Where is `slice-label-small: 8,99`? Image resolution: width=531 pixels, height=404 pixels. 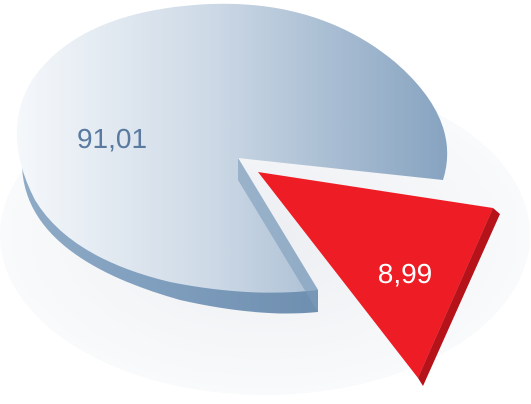 slice-label-small: 8,99 is located at coordinates (405, 273).